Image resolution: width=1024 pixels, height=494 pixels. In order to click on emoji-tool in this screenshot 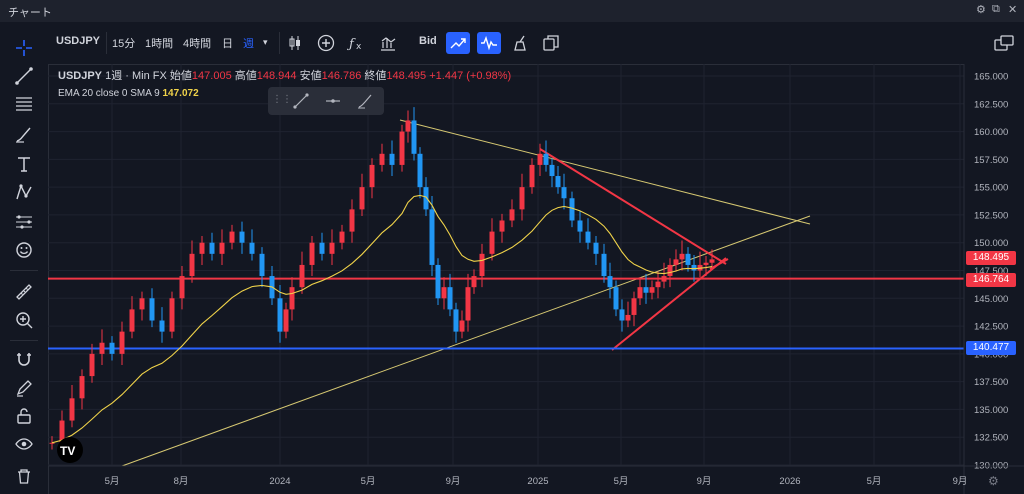, I will do `click(24, 250)`.